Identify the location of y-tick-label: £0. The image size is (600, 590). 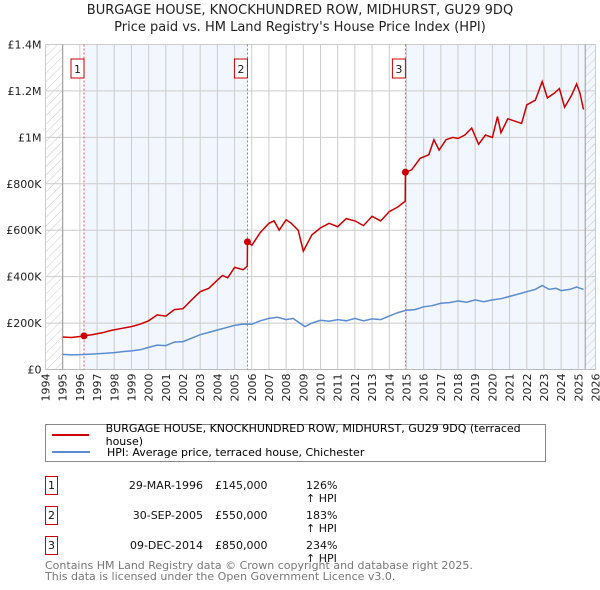
(35, 370).